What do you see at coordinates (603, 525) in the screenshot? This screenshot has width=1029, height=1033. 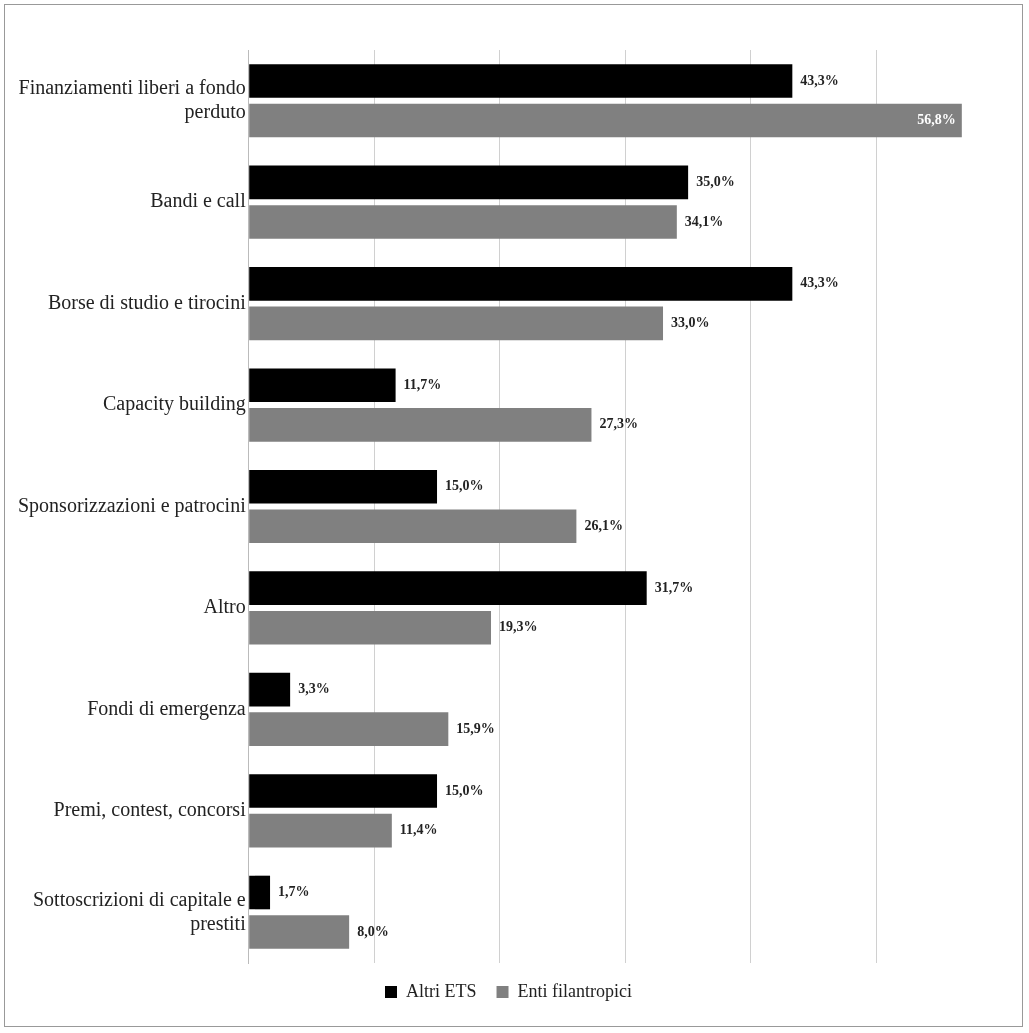 I see `data-label: 26,1%` at bounding box center [603, 525].